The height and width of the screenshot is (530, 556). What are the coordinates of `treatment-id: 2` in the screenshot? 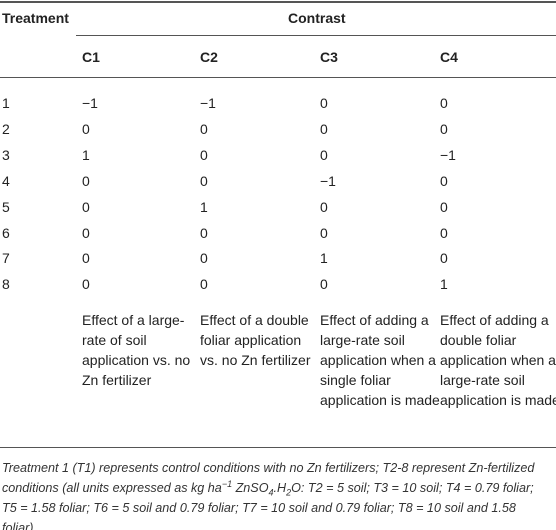 It's located at (6, 128).